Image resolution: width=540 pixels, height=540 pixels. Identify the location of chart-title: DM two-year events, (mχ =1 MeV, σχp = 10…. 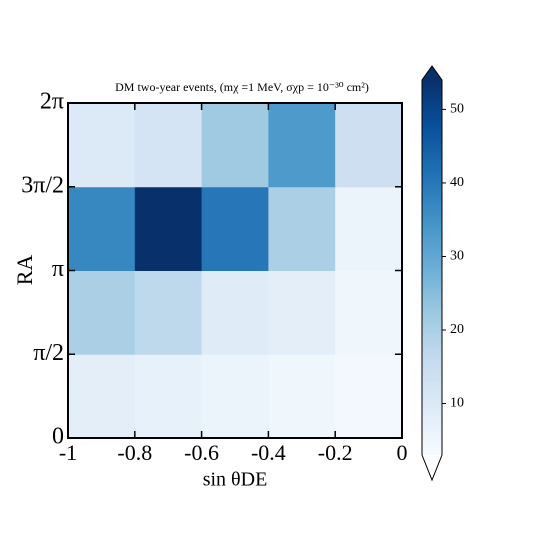
(242, 87).